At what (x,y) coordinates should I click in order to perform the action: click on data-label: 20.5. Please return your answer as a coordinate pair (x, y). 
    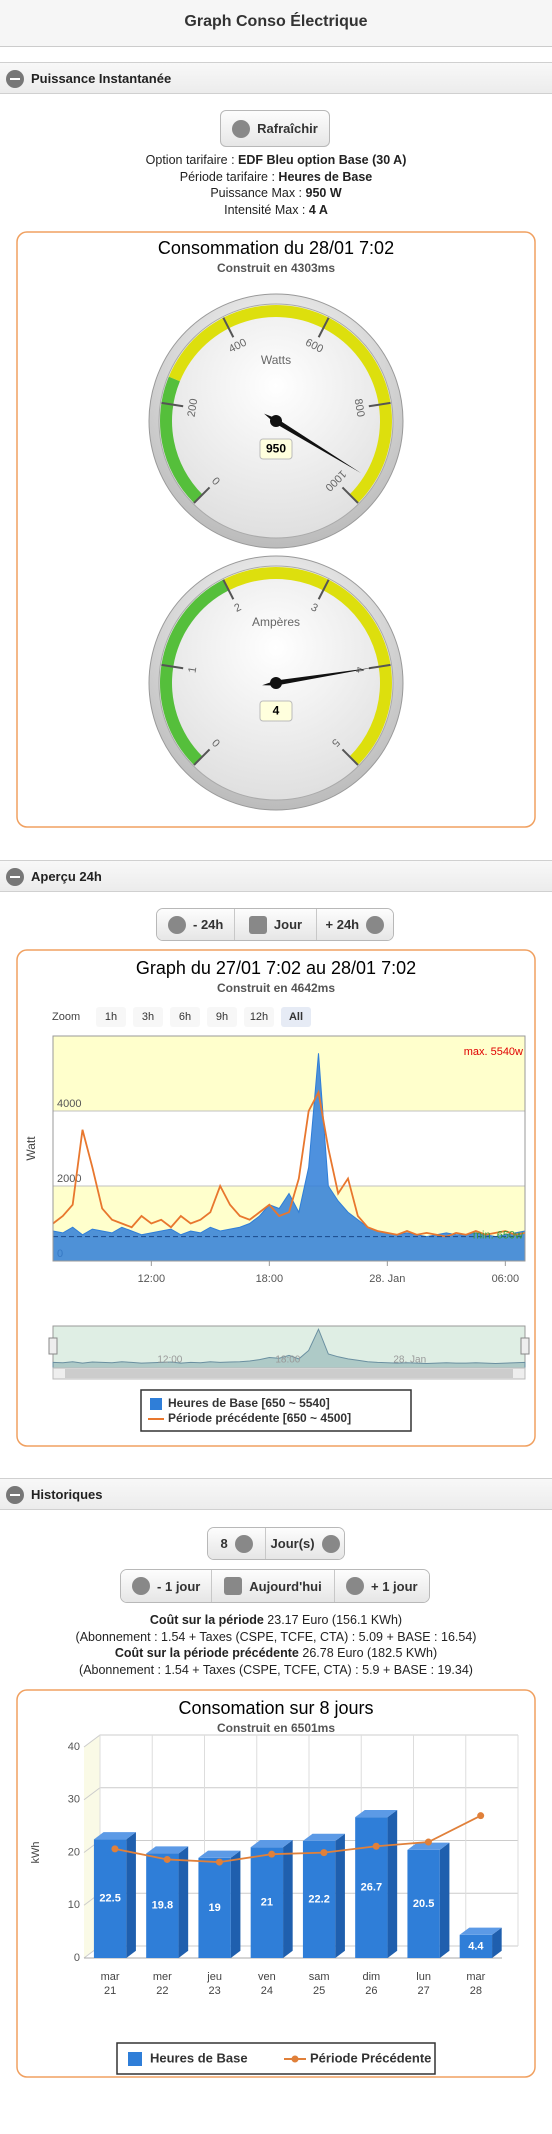
    Looking at the image, I should click on (423, 1904).